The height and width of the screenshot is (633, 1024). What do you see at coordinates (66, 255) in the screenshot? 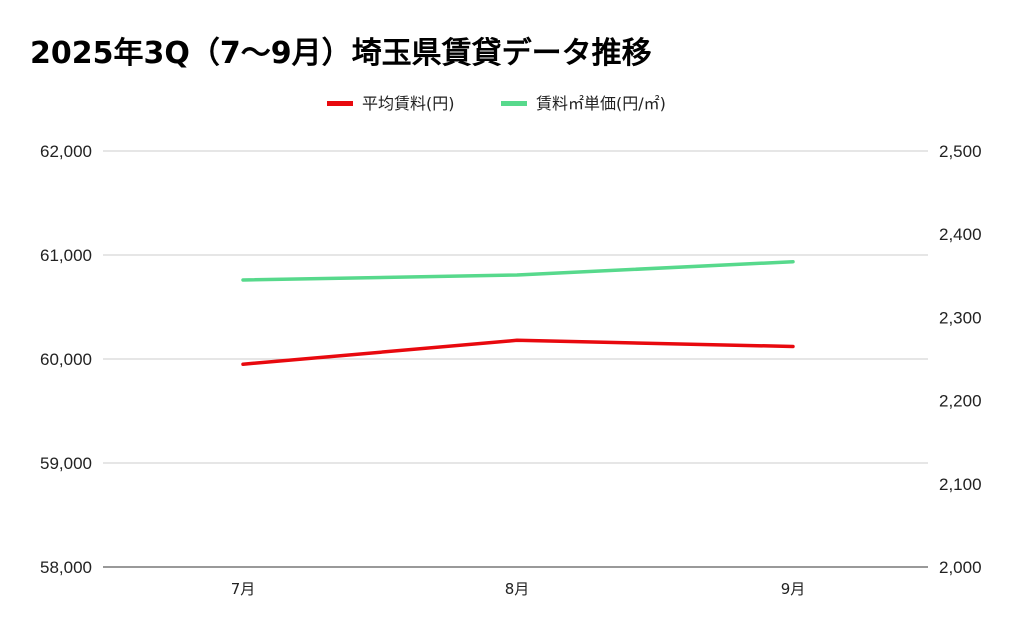
I see `left-axis-tick-label: 61,000` at bounding box center [66, 255].